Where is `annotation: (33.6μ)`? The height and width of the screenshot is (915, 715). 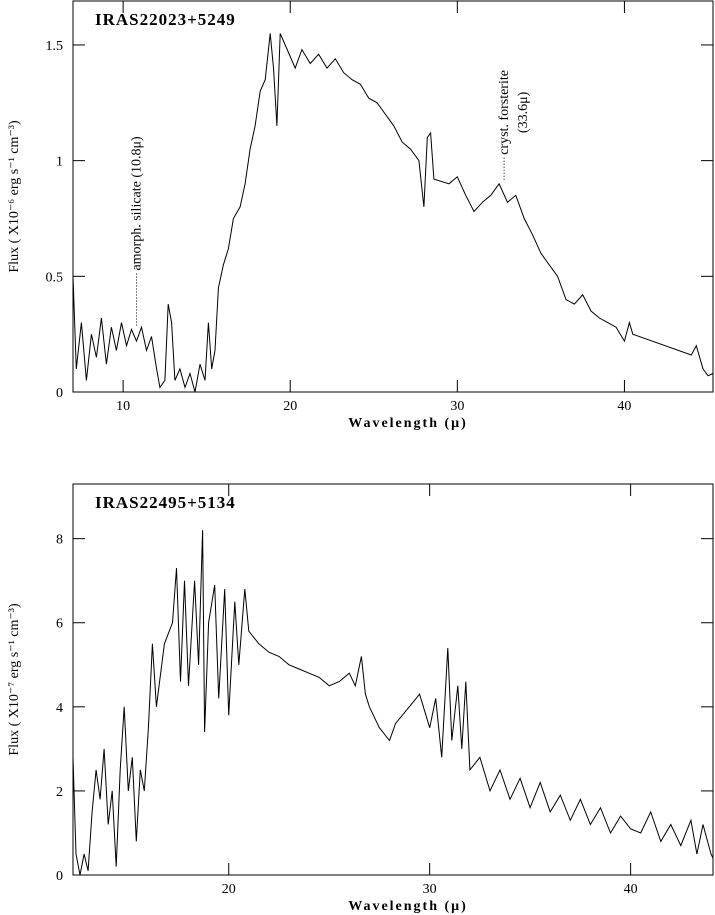
annotation: (33.6μ) is located at coordinates (523, 112).